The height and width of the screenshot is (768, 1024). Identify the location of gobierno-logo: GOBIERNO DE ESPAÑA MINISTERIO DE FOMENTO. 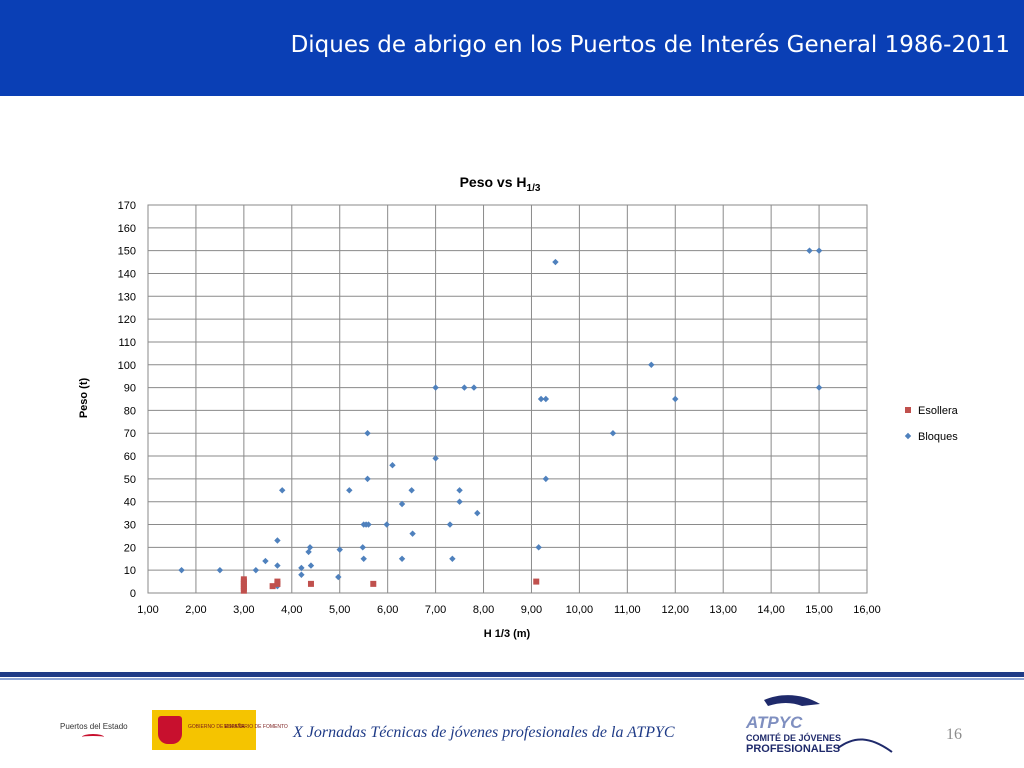
(220, 730).